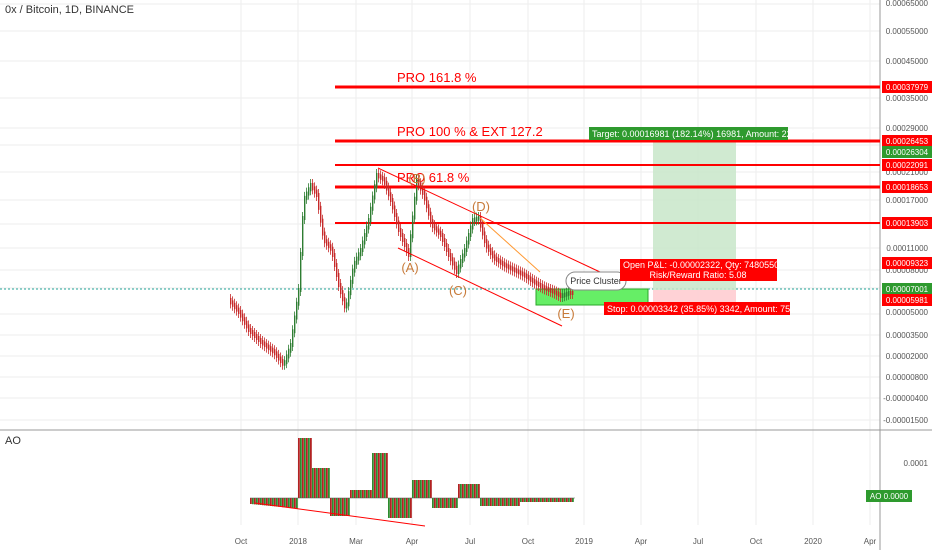 The height and width of the screenshot is (550, 932). What do you see at coordinates (433, 177) in the screenshot?
I see `level-label: PRO 61.8 %` at bounding box center [433, 177].